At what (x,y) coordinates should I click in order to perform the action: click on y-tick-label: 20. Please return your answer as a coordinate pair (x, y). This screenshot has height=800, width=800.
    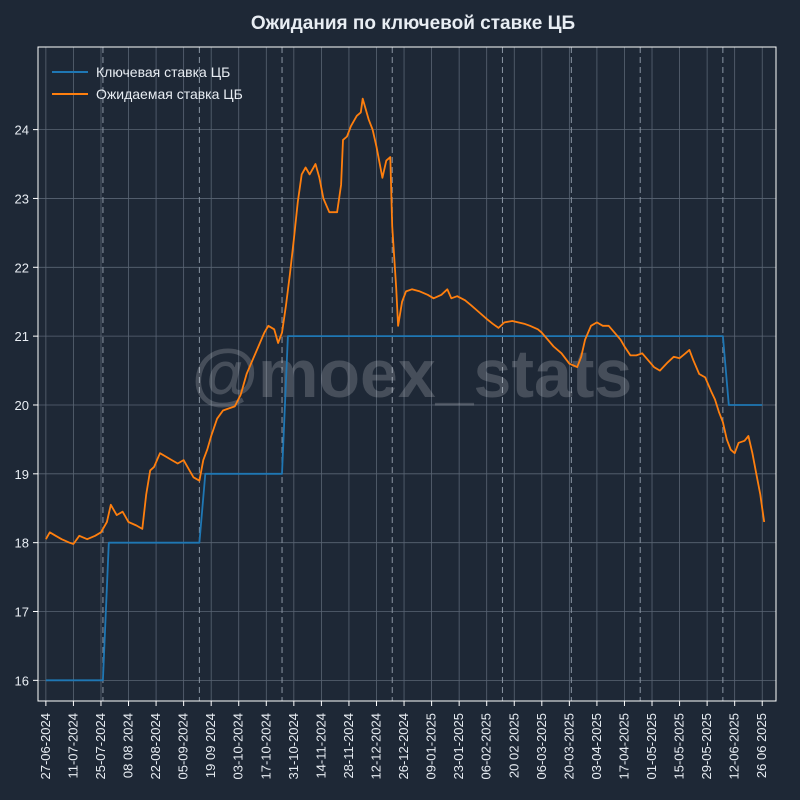
    Looking at the image, I should click on (22, 405).